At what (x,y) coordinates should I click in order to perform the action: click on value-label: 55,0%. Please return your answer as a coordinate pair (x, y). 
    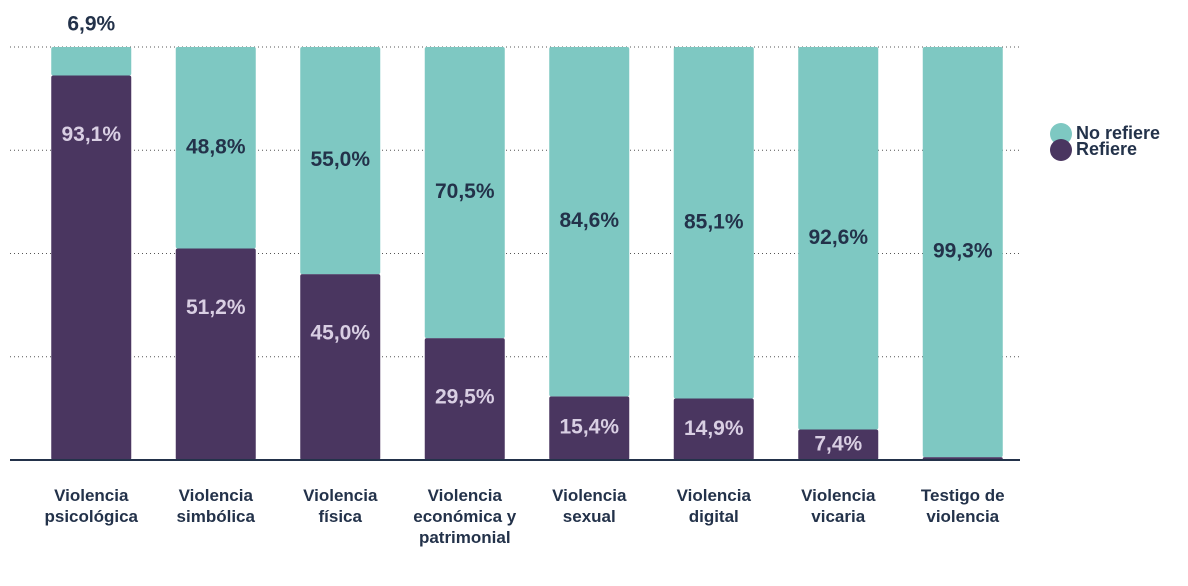
    Looking at the image, I should click on (340, 159).